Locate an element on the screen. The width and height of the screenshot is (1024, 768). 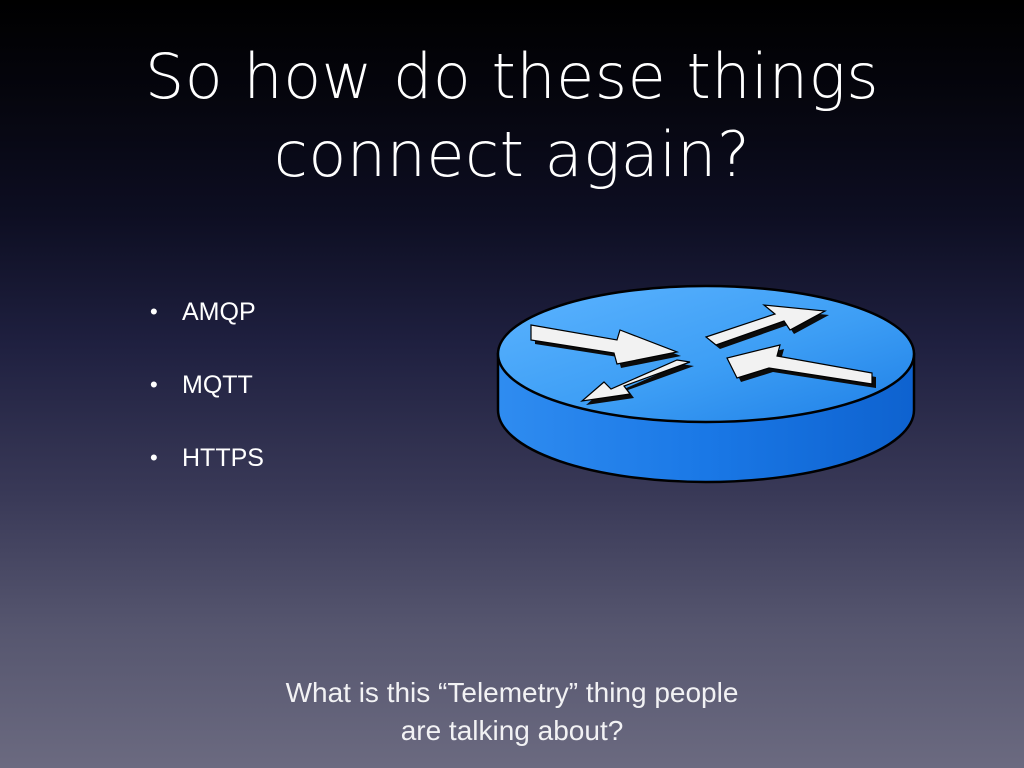
arrow-down-left-icon is located at coordinates (637, 382).